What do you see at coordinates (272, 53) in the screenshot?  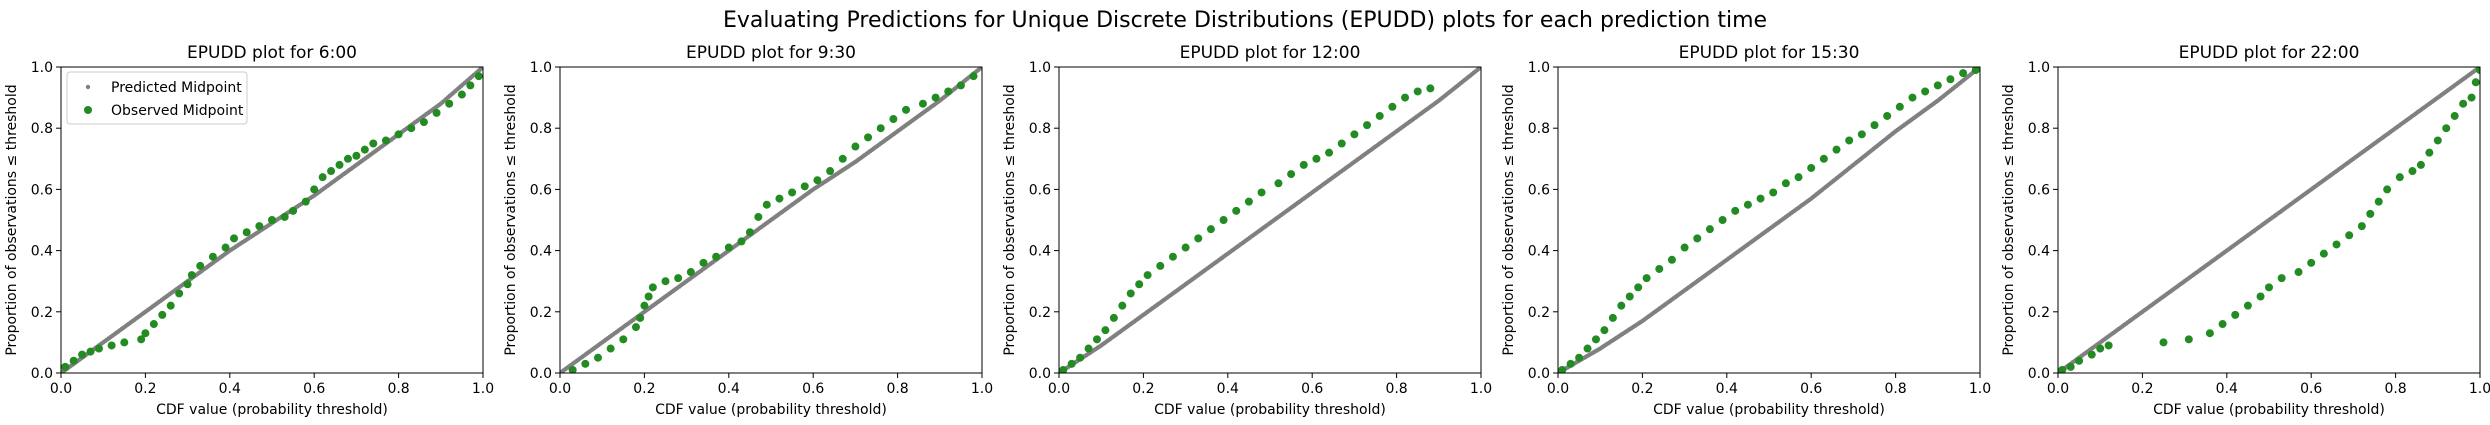 I see `panel-title: EPUDD plot for 6:00` at bounding box center [272, 53].